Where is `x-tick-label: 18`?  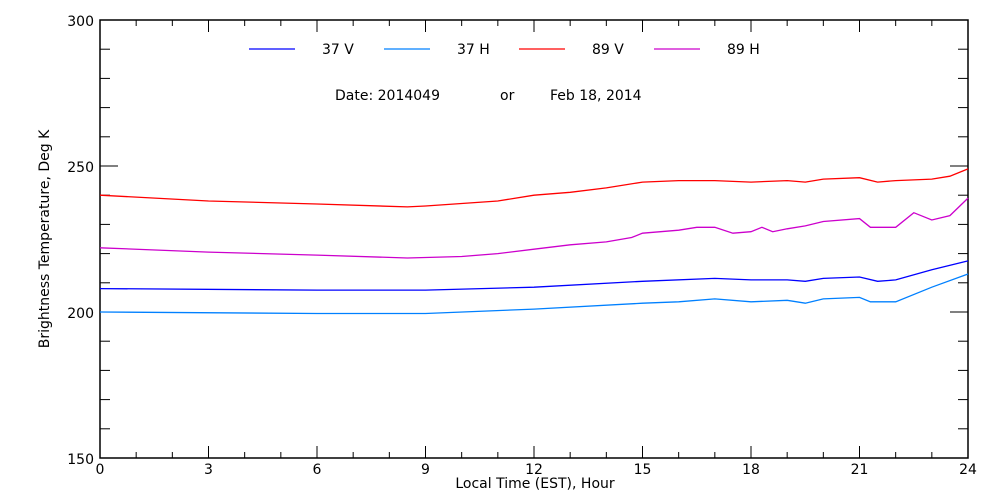 x-tick-label: 18 is located at coordinates (751, 470).